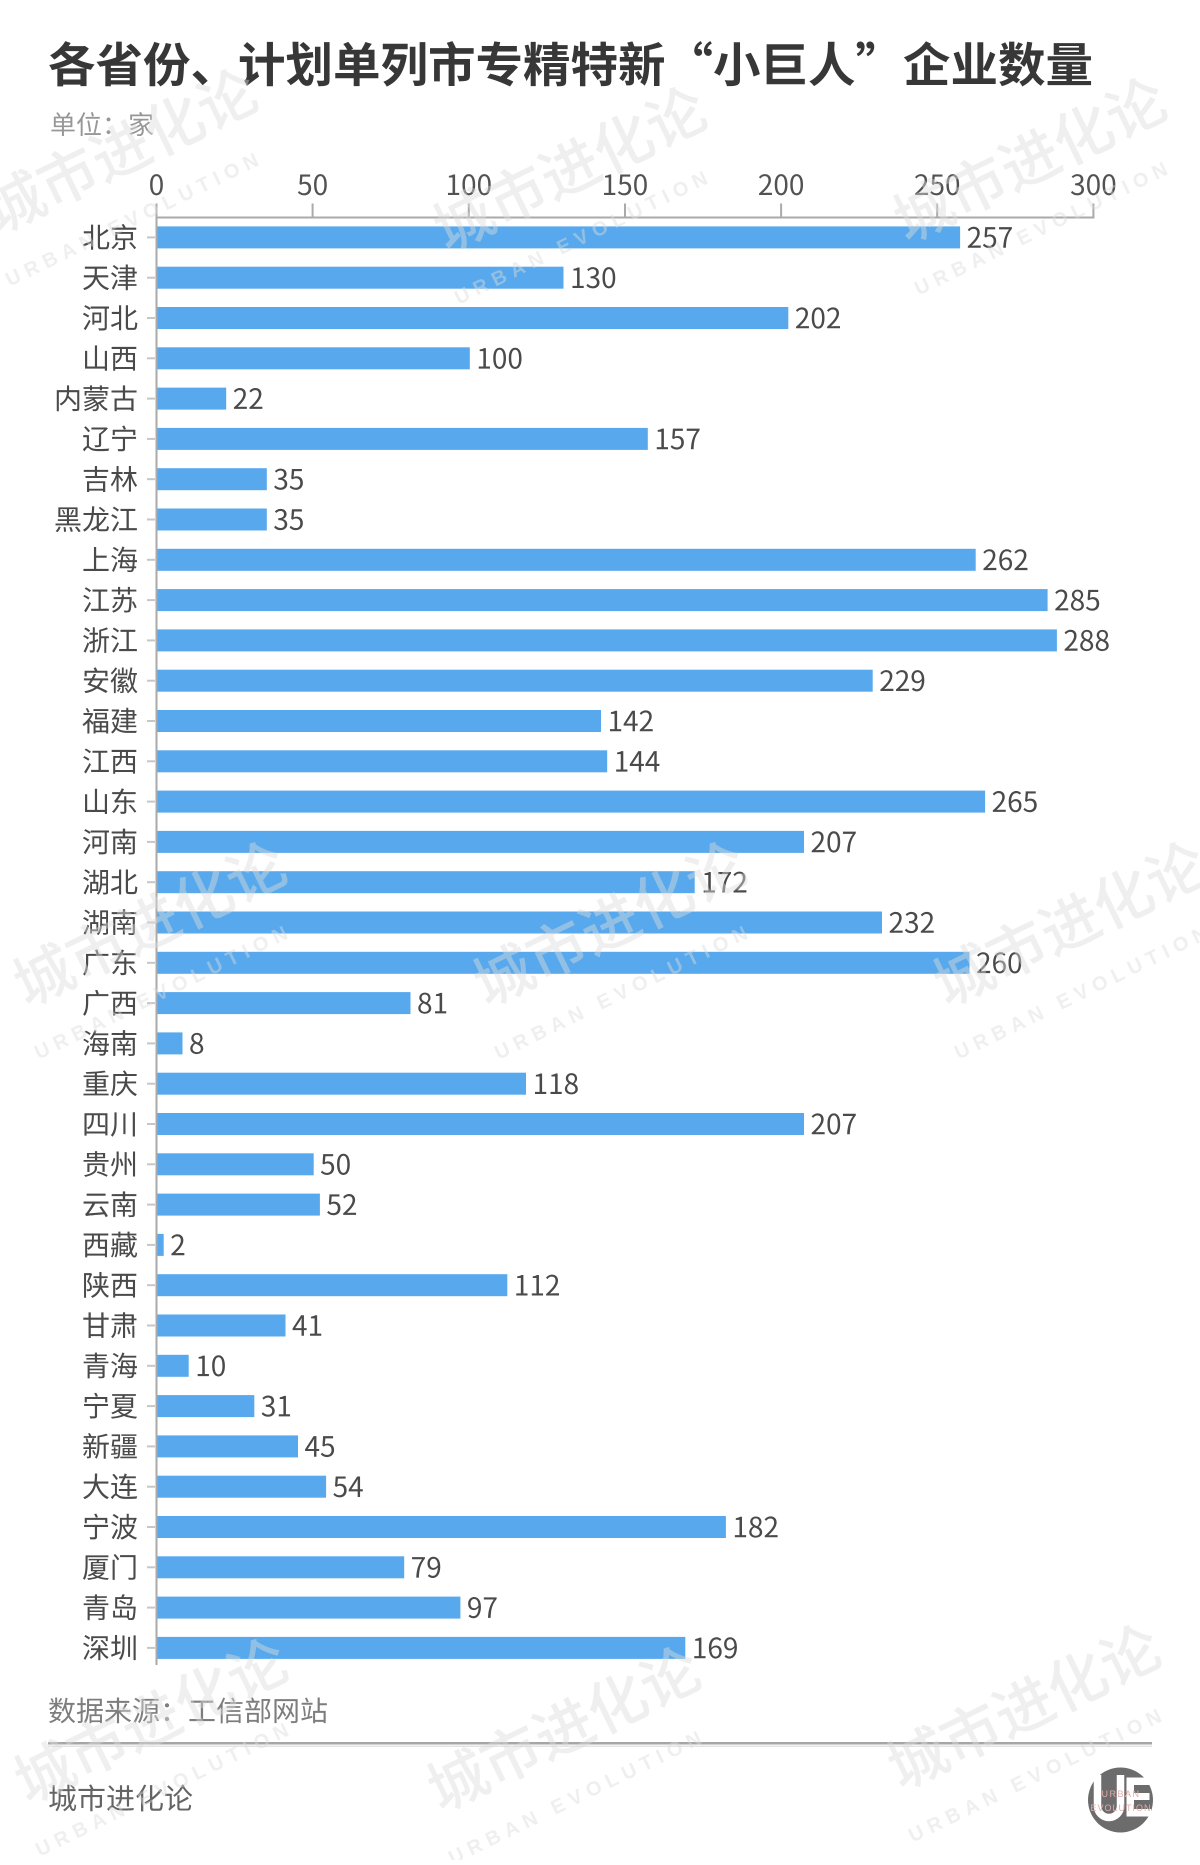  Describe the element at coordinates (1120, 1808) in the screenshot. I see `svg-text: EVOLUTION` at that location.